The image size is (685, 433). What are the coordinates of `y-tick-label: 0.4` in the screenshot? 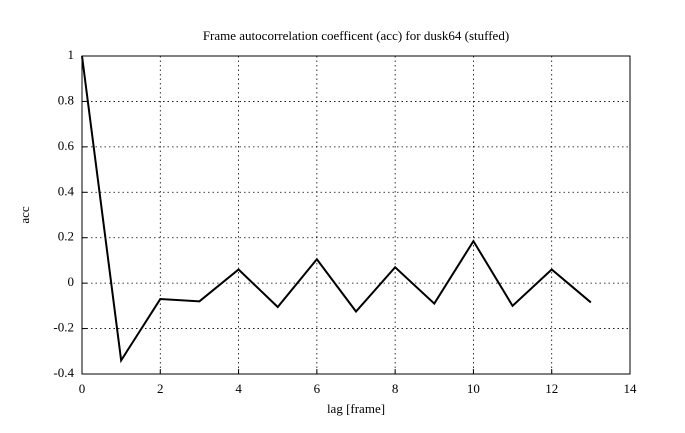 It's located at (66, 190).